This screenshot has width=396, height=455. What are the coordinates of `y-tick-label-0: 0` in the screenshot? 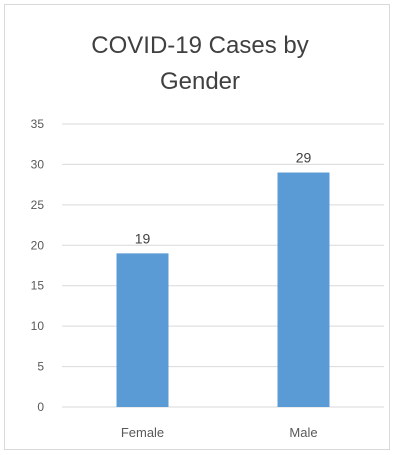 It's located at (40, 407).